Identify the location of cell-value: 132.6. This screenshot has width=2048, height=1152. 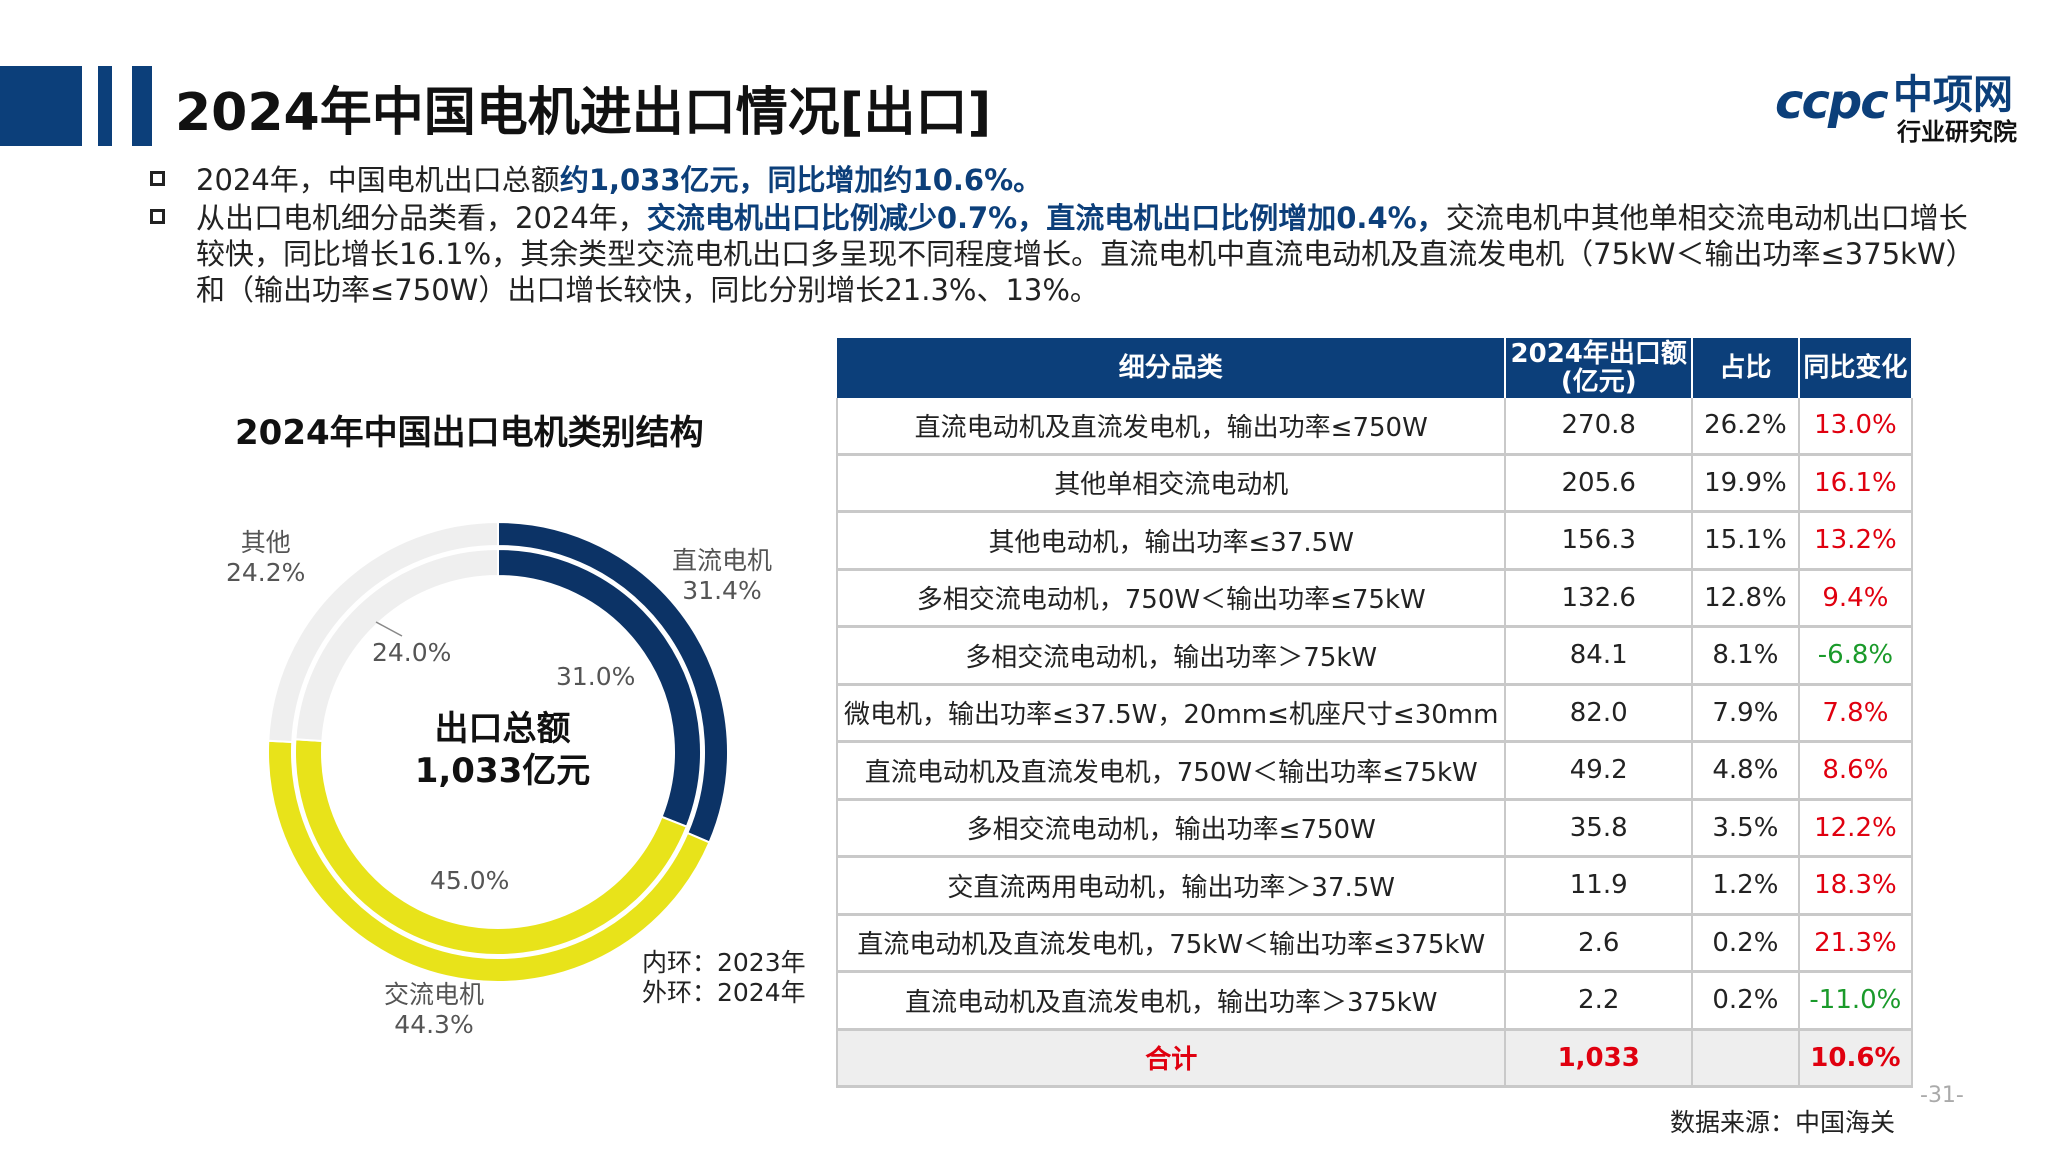
(1599, 598).